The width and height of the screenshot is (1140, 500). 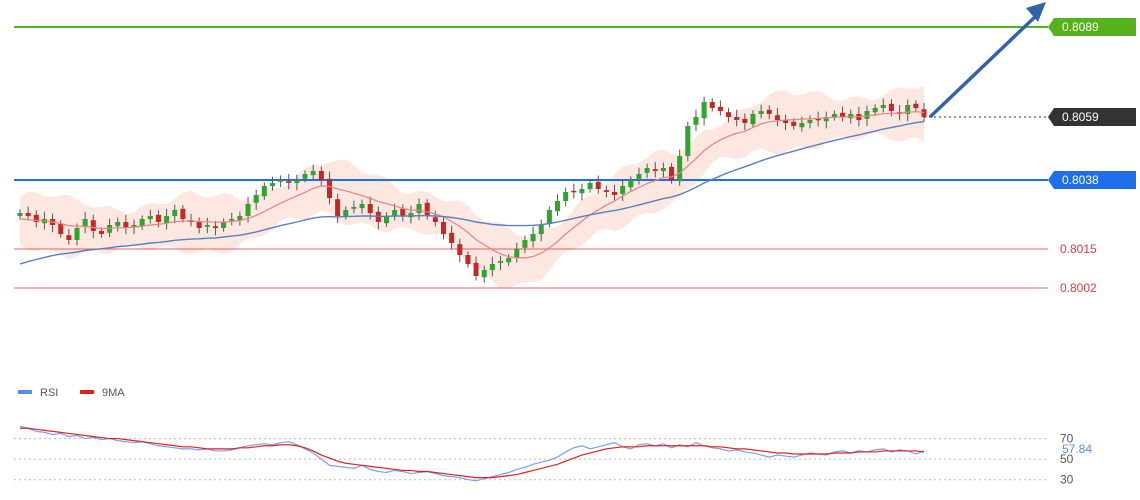 I want to click on legend-label-rsi: RSI, so click(x=49, y=393).